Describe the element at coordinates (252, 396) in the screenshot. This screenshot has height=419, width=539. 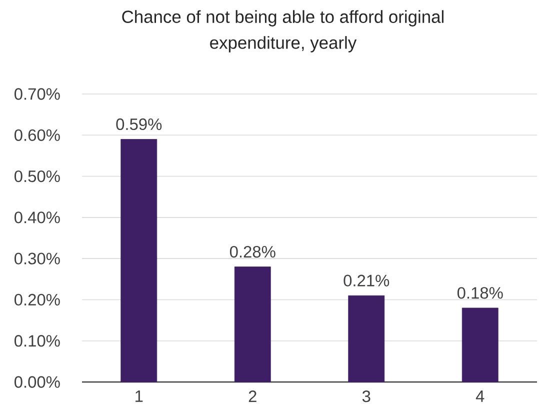
I see `x-tick-label: 2` at that location.